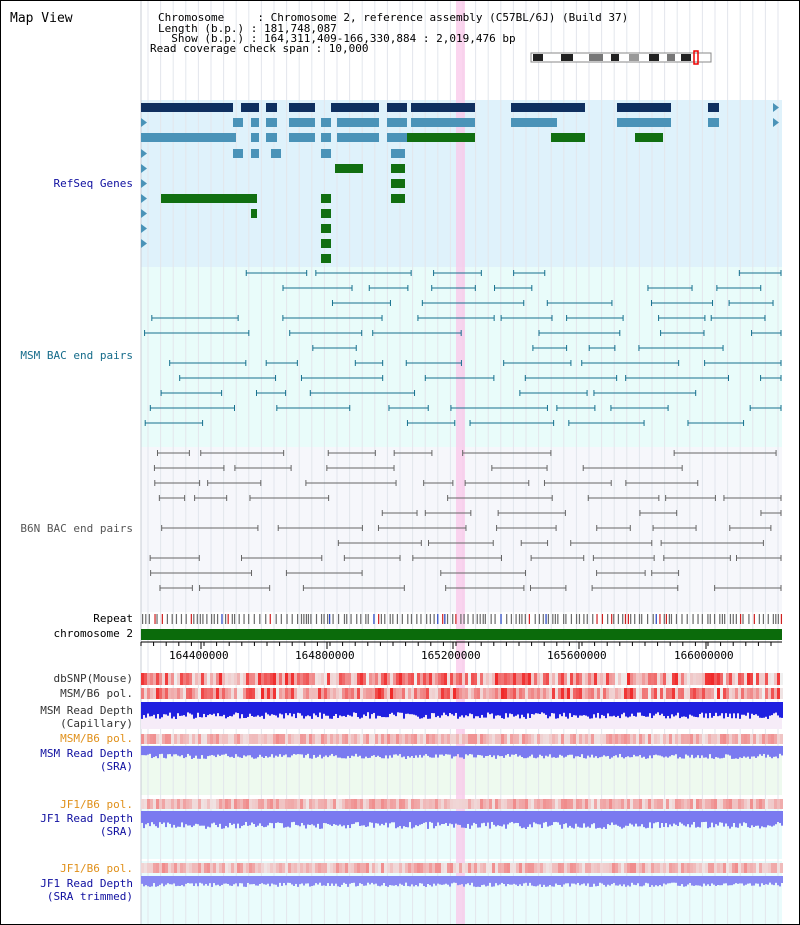  What do you see at coordinates (86, 883) in the screenshot?
I see `track-label-jf1-trim: JF1 Read Depth` at bounding box center [86, 883].